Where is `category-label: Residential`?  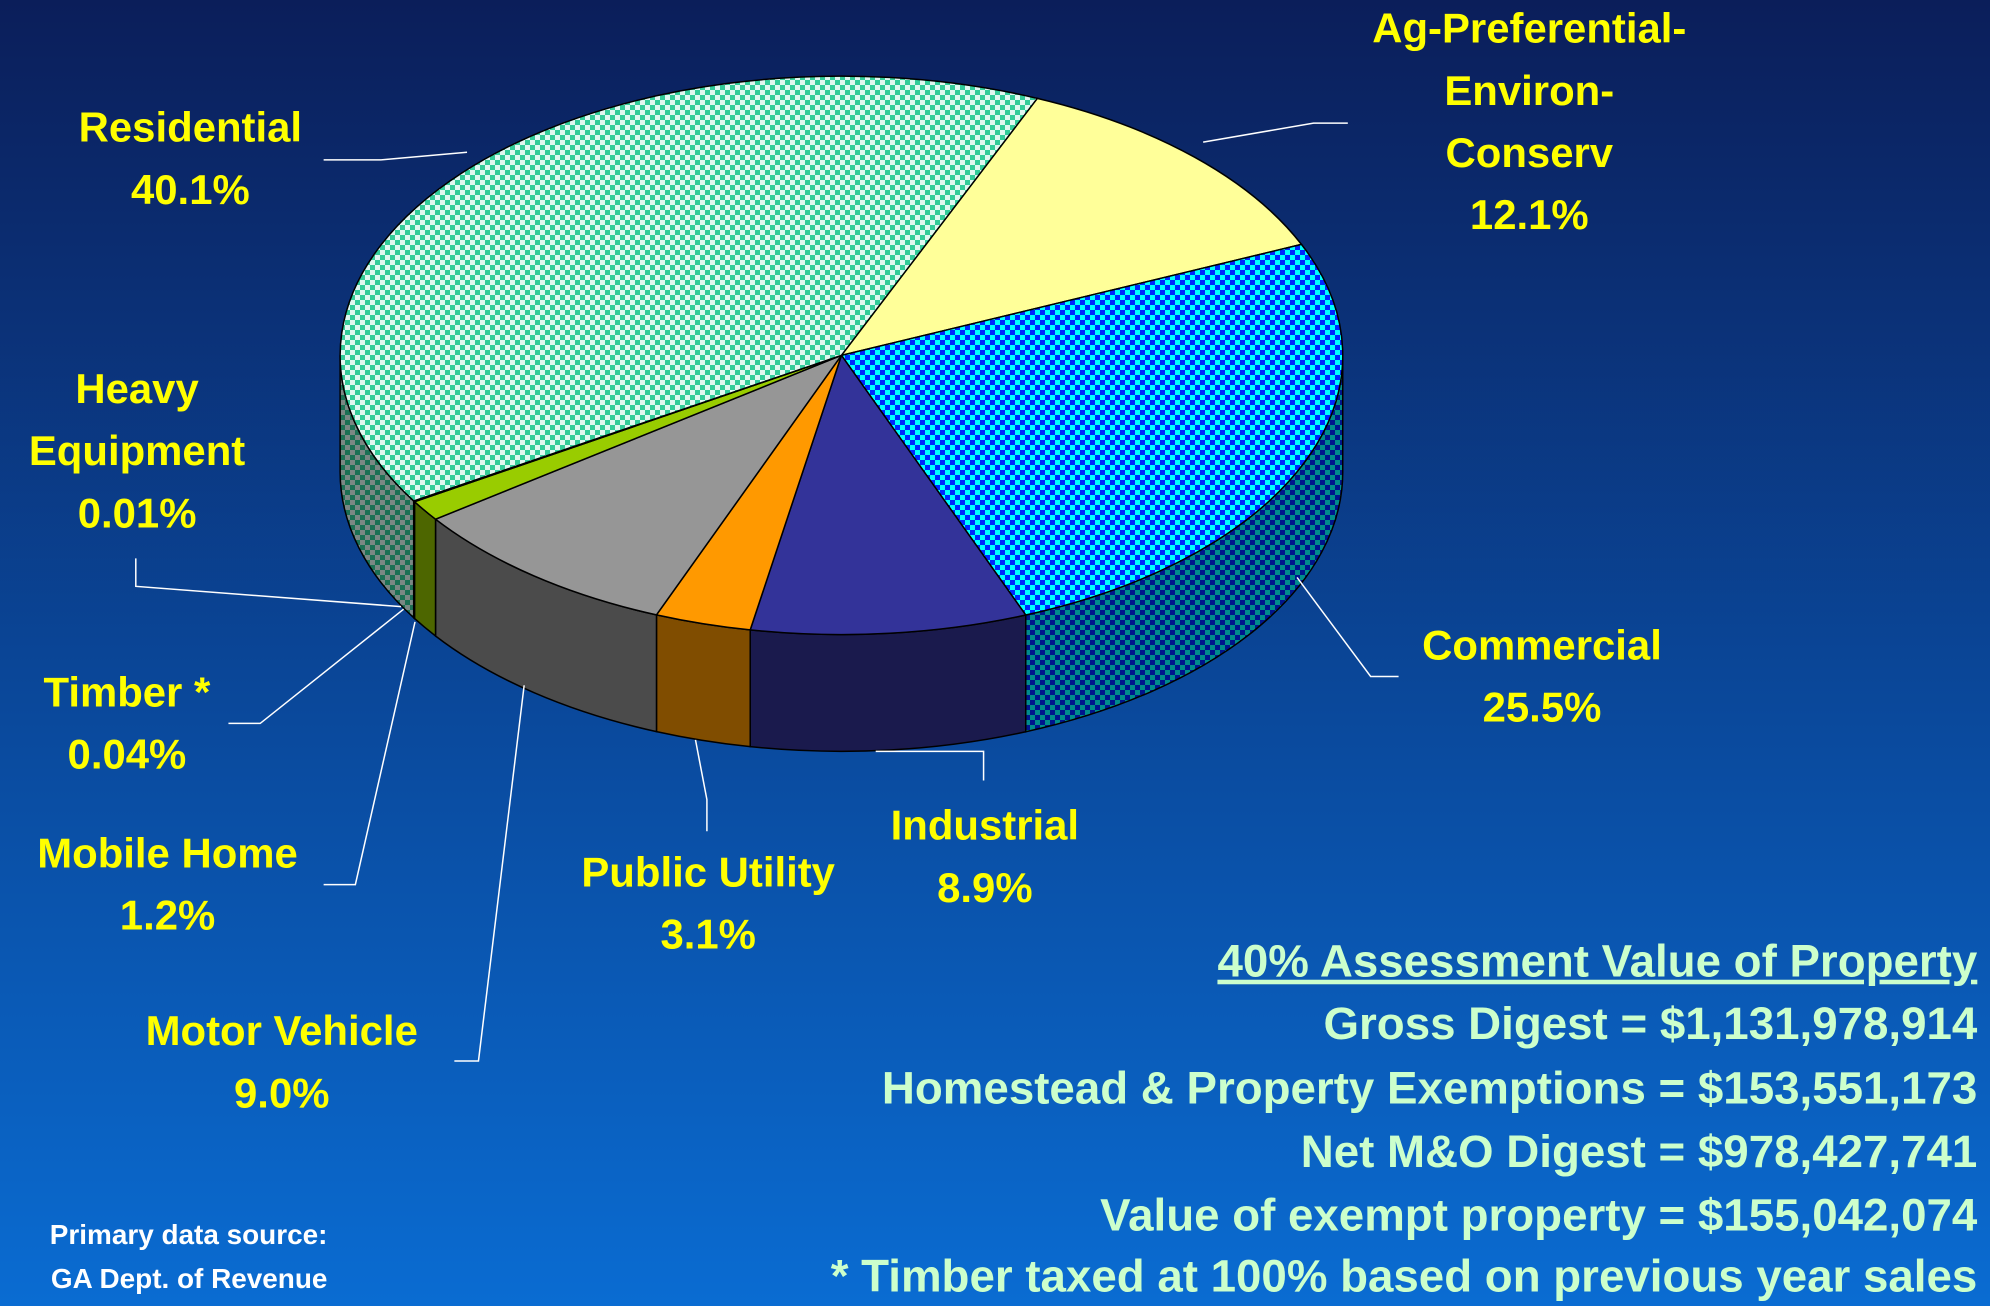 category-label: Residential is located at coordinates (190, 127).